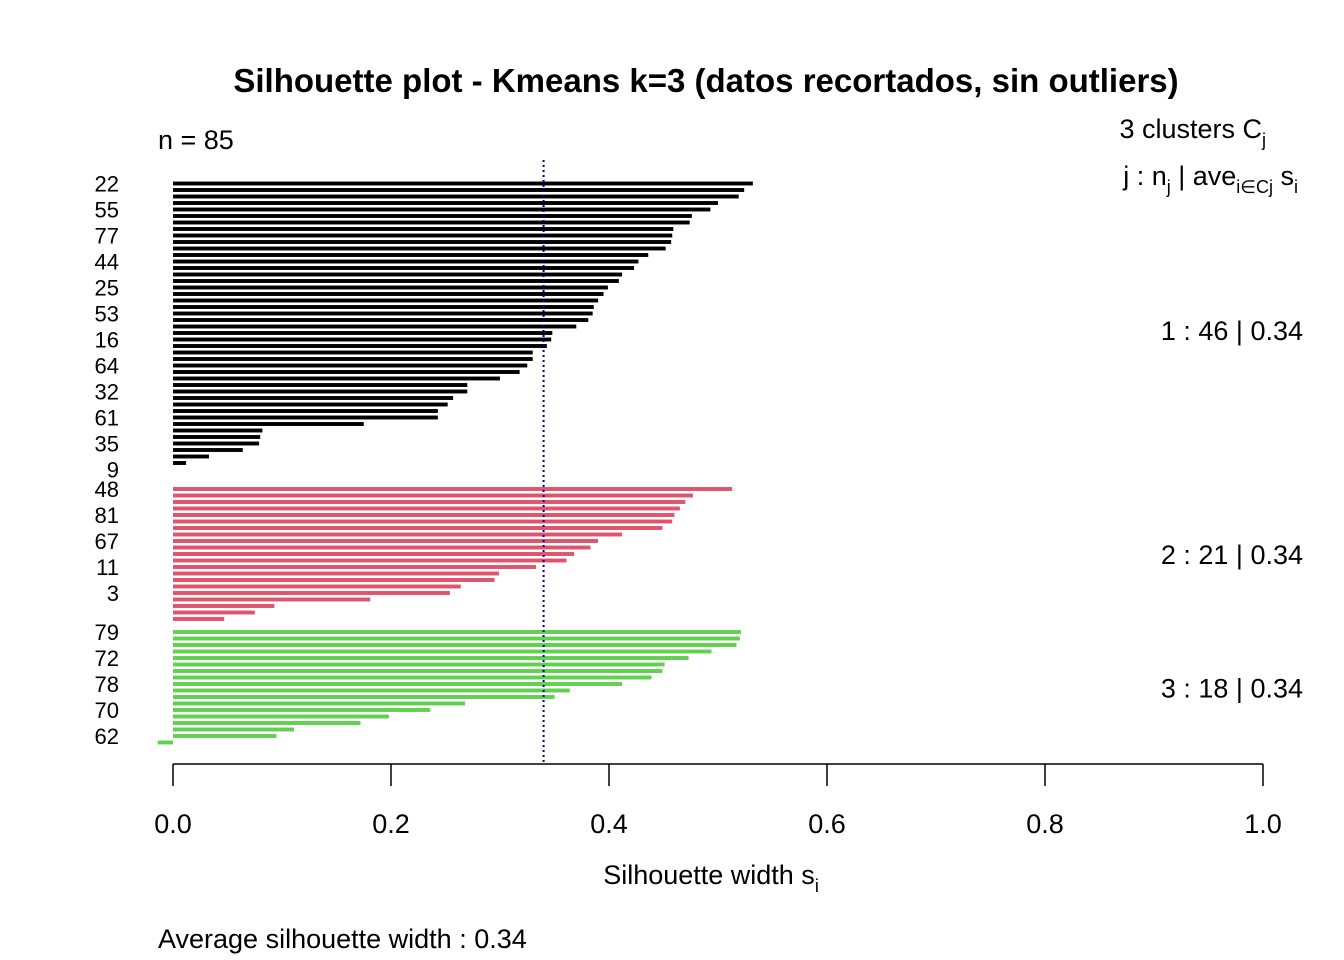  Describe the element at coordinates (107, 340) in the screenshot. I see `row-label: 16` at that location.